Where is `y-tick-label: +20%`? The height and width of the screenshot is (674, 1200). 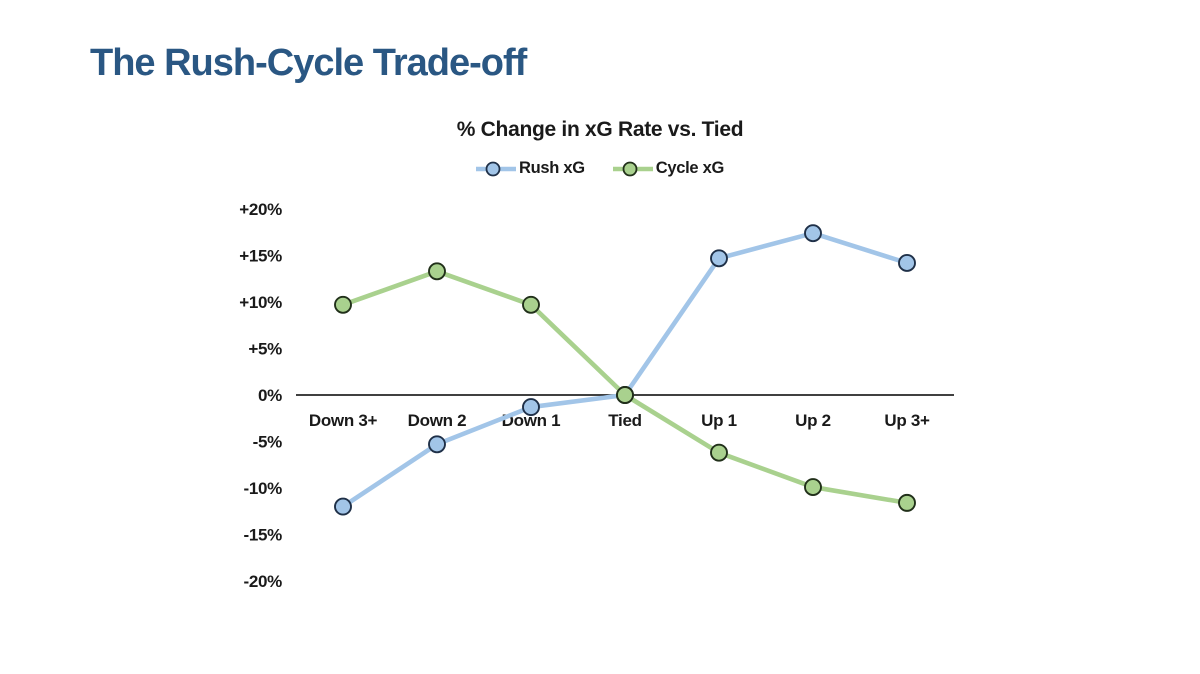 y-tick-label: +20% is located at coordinates (260, 209).